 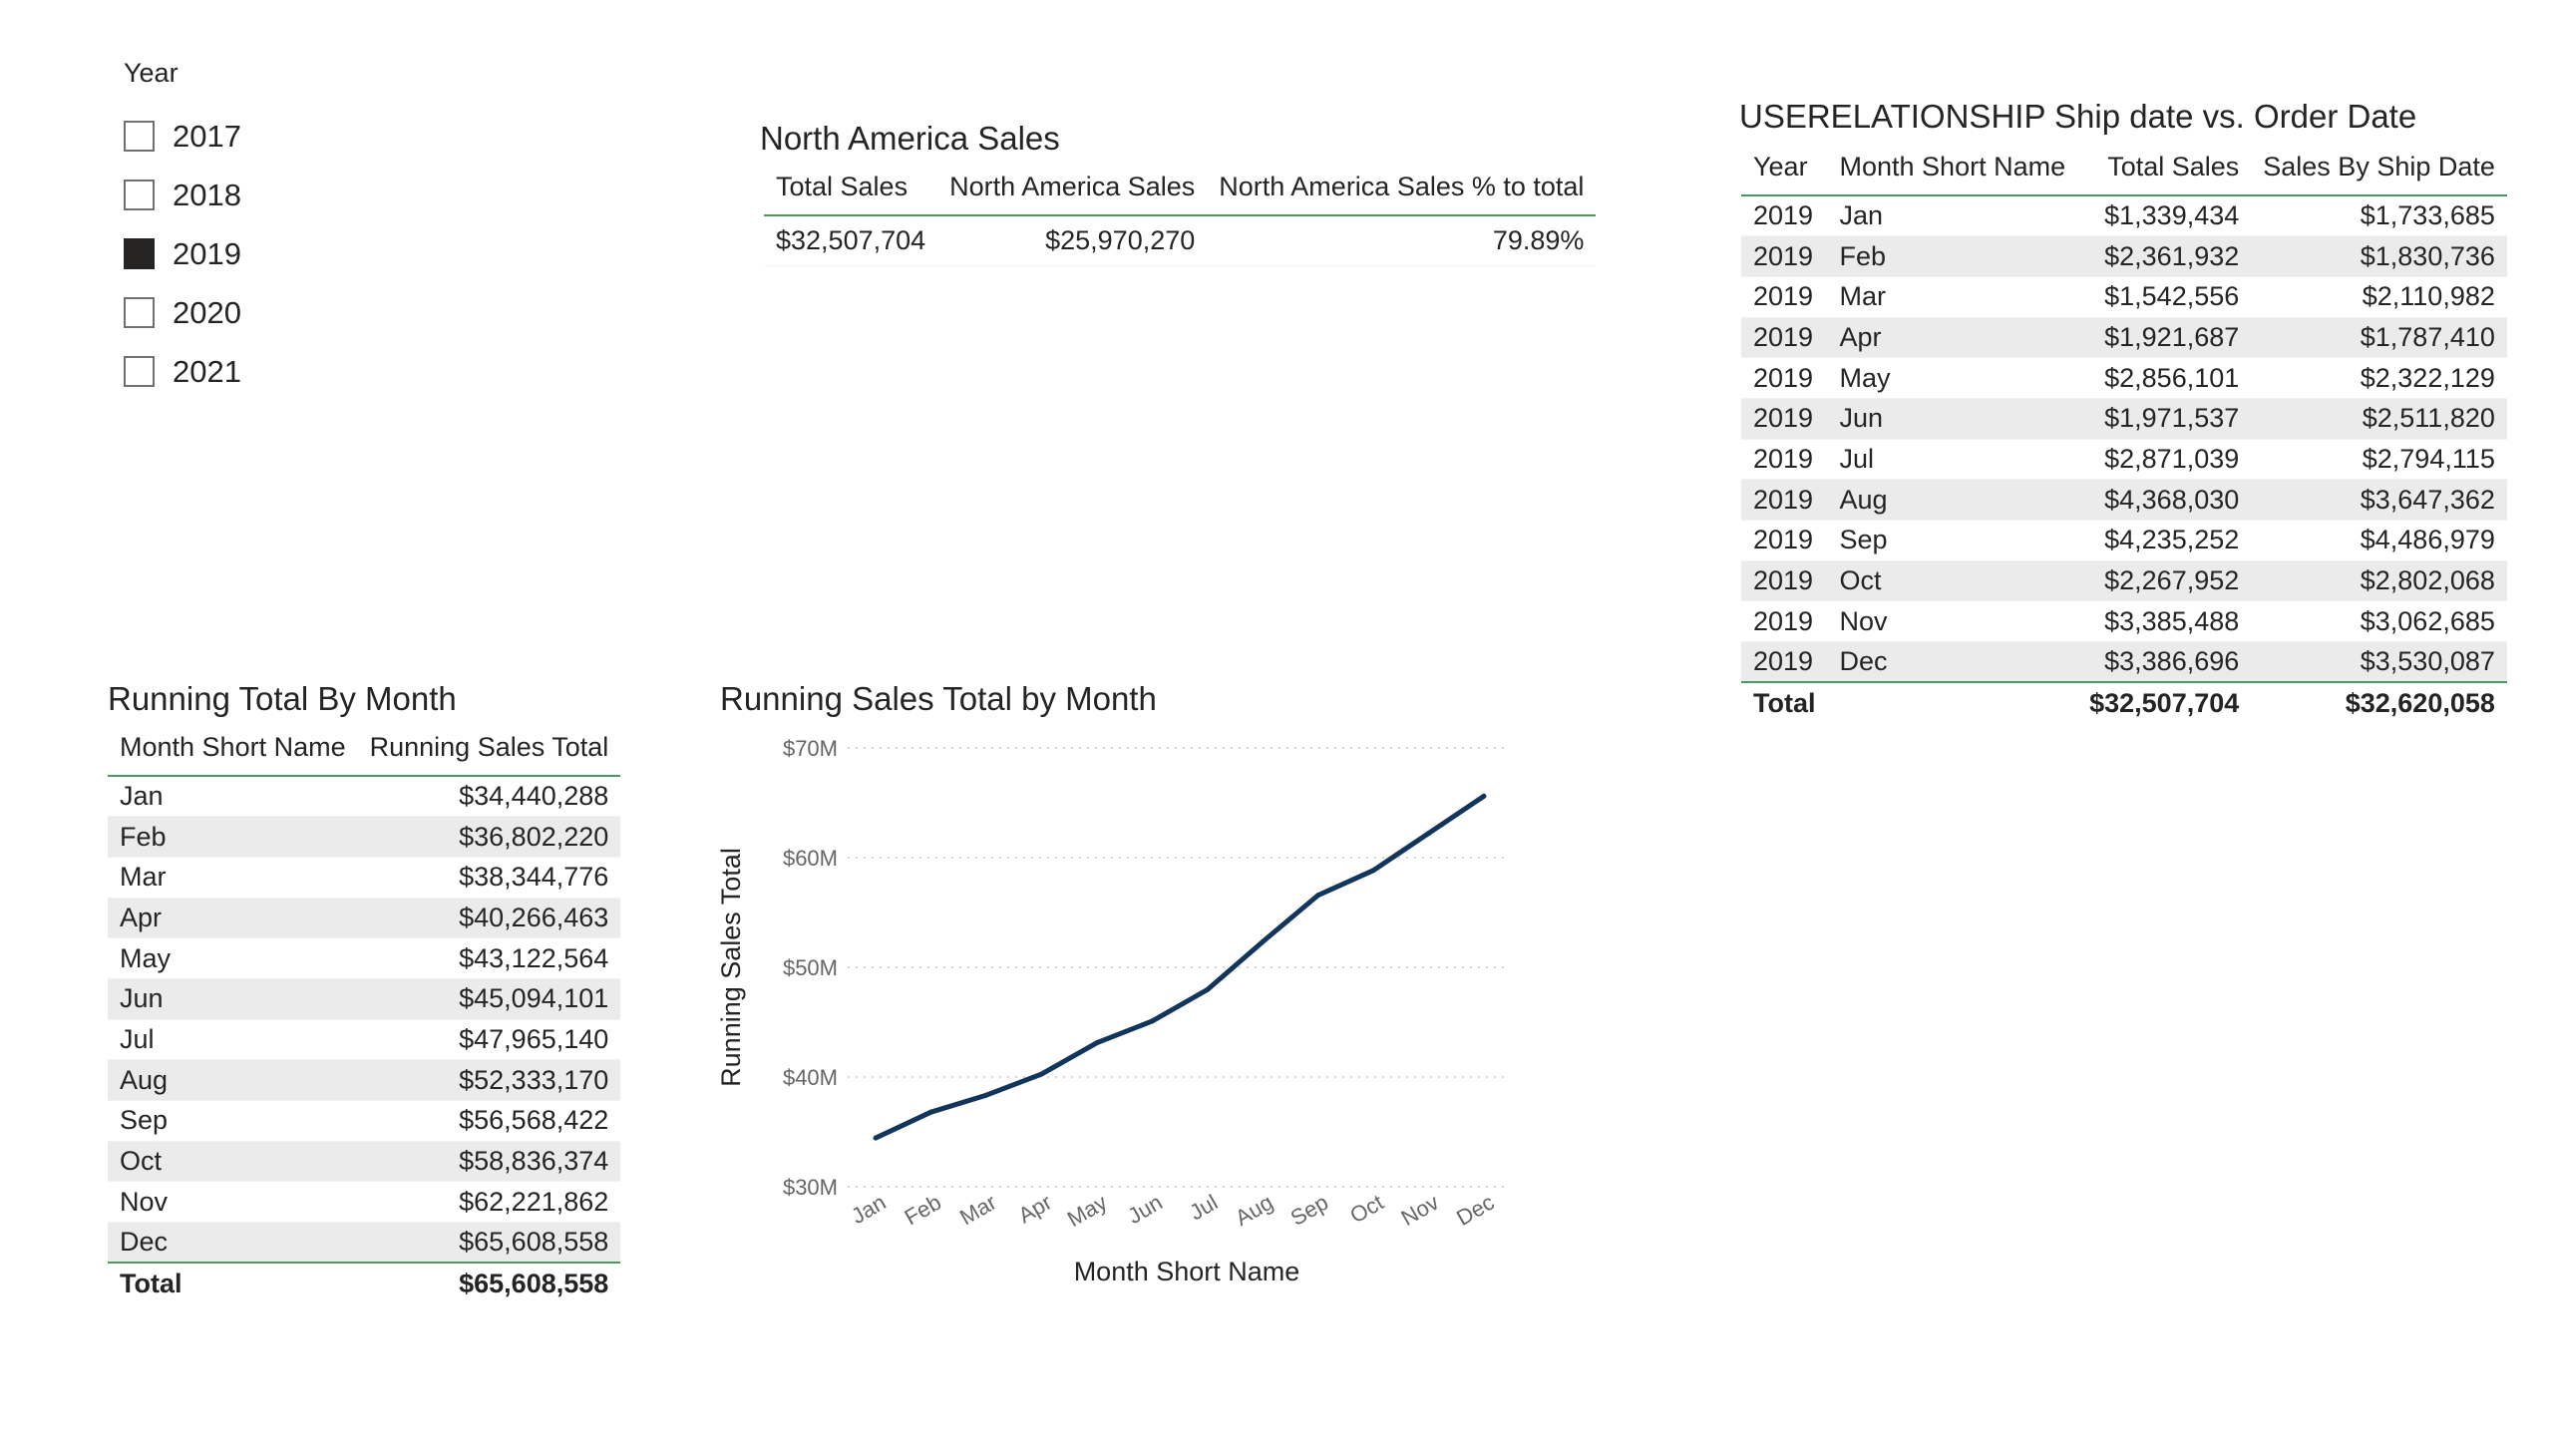 I want to click on x-tick-label: Feb, so click(x=923, y=1210).